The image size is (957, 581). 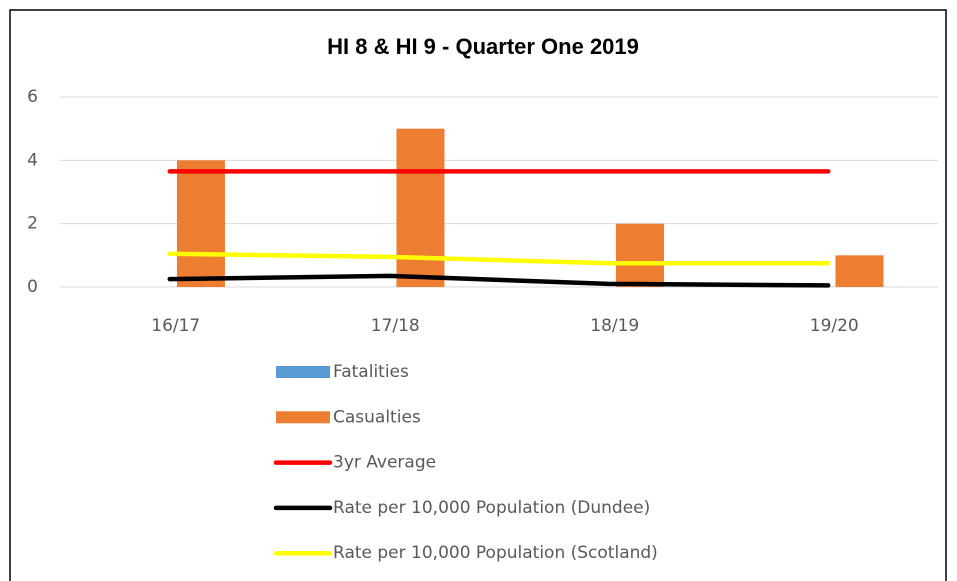 I want to click on legend-label: Rate per 10,000 Population (Scotland), so click(x=495, y=553).